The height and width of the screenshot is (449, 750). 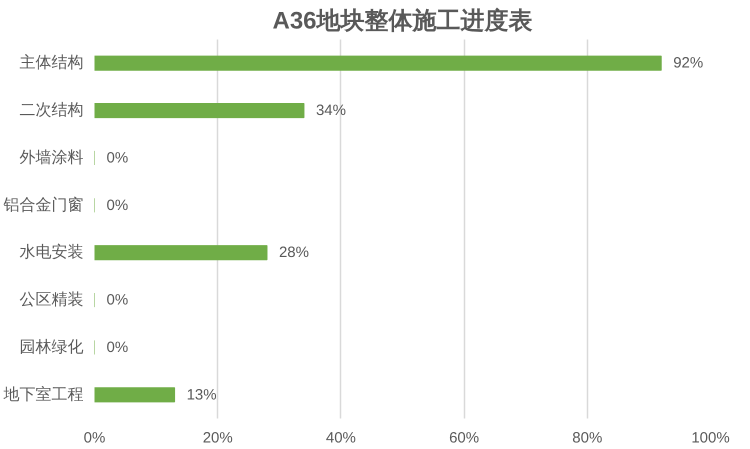 What do you see at coordinates (464, 438) in the screenshot?
I see `x-tick-label: 60%` at bounding box center [464, 438].